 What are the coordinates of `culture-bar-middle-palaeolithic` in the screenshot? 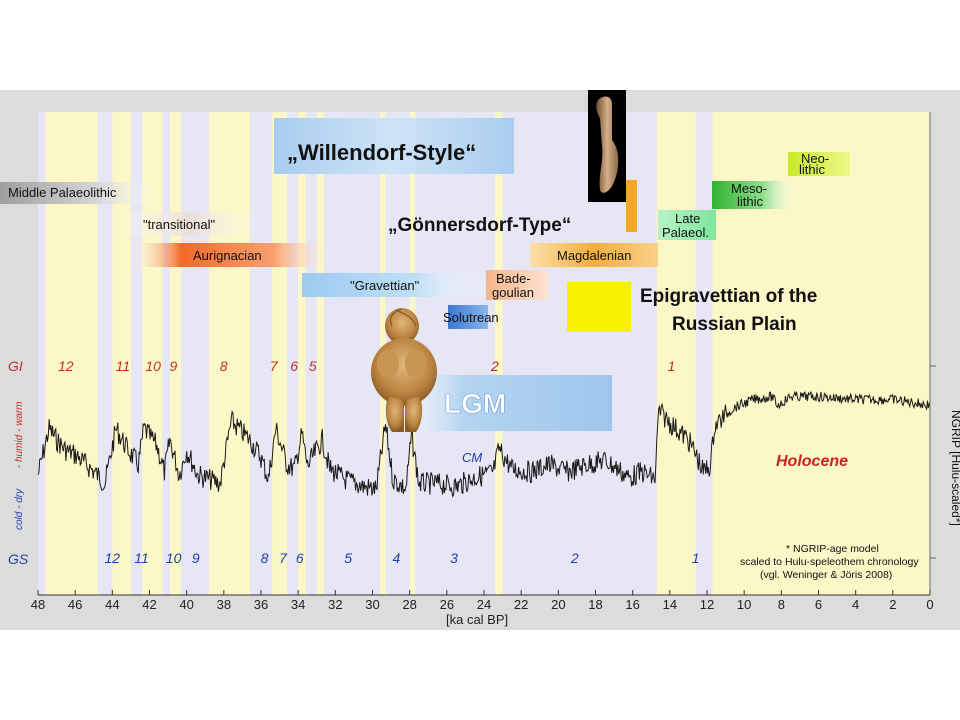 It's located at (80, 193).